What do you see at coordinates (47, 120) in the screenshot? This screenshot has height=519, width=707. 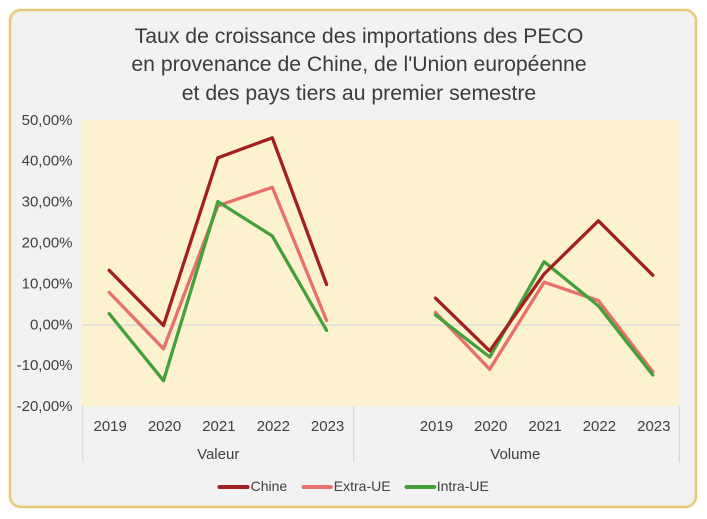 I see `svg-text: 50,00%` at bounding box center [47, 120].